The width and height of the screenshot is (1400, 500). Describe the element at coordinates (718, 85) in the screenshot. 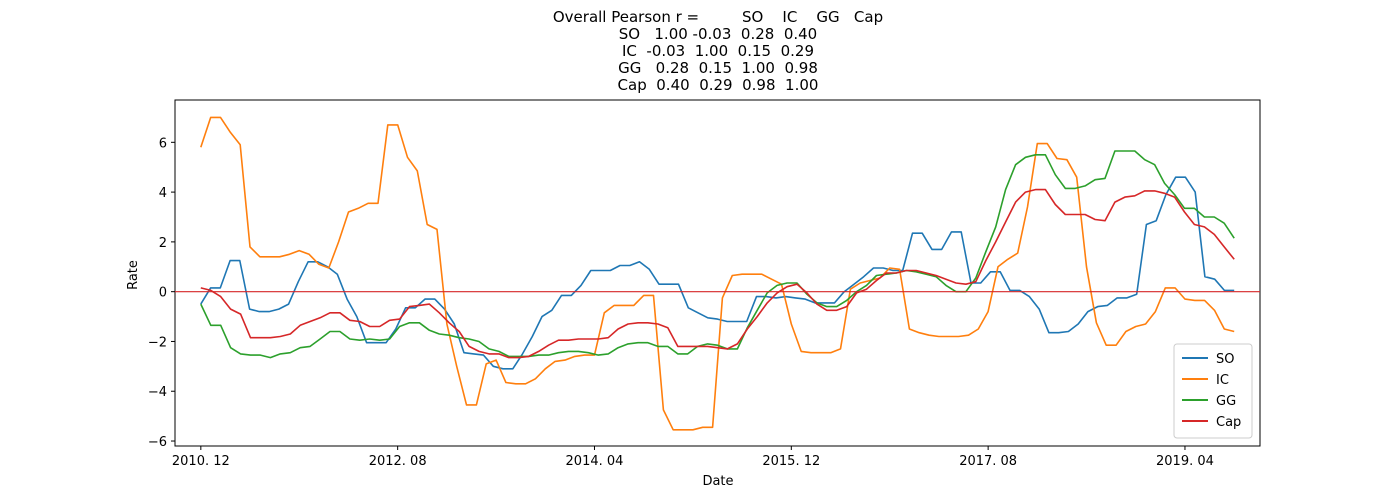

I see `title-line-5: Cap 0.40 0.29 0.98 1.00` at that location.